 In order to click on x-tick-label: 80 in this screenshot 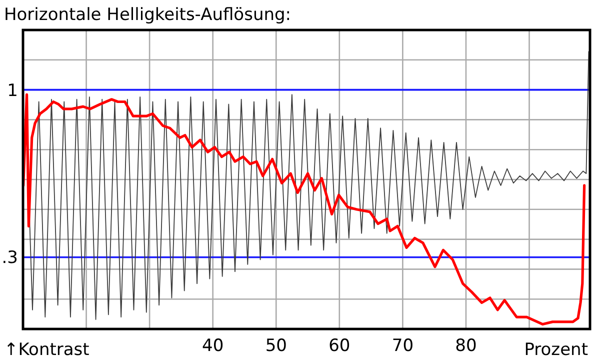, I will do `click(466, 346)`.